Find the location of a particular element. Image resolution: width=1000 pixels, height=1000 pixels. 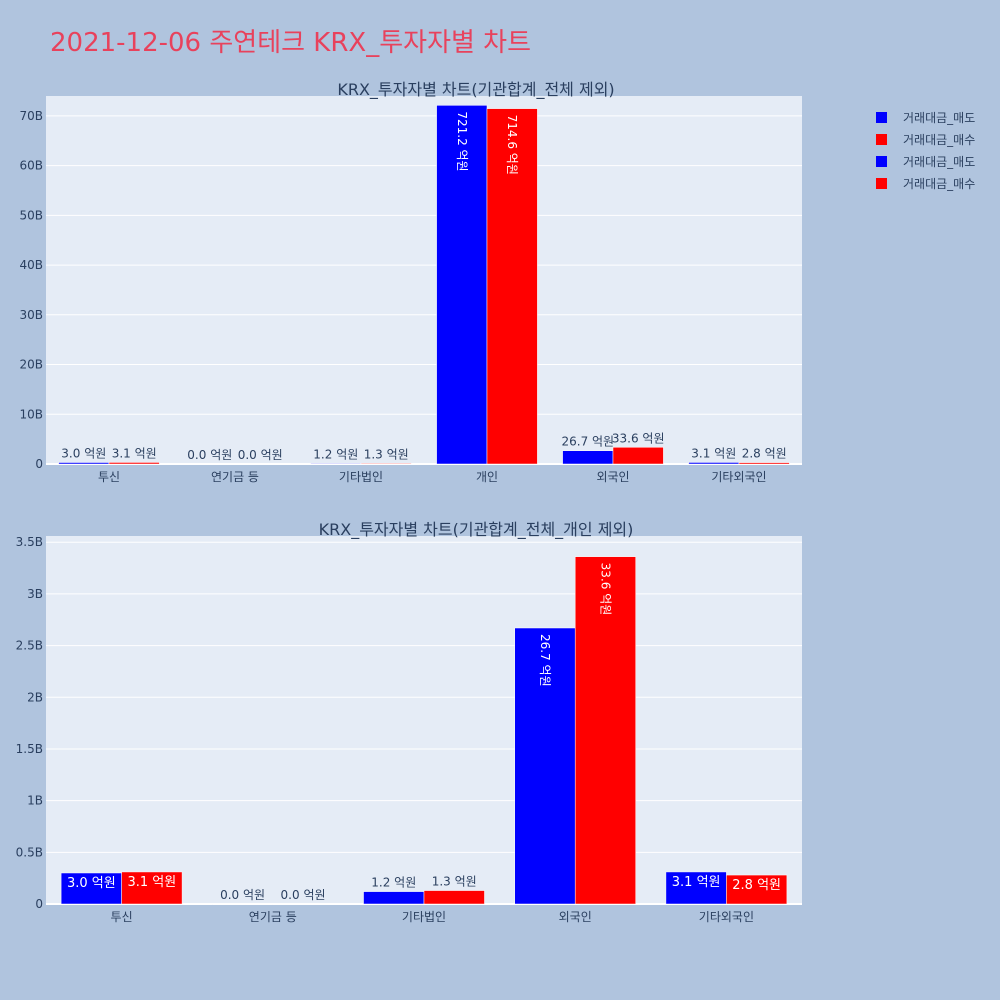

chart-title: KRX_투자자별 차트(기관합계_전체_개인 제외) is located at coordinates (476, 530).